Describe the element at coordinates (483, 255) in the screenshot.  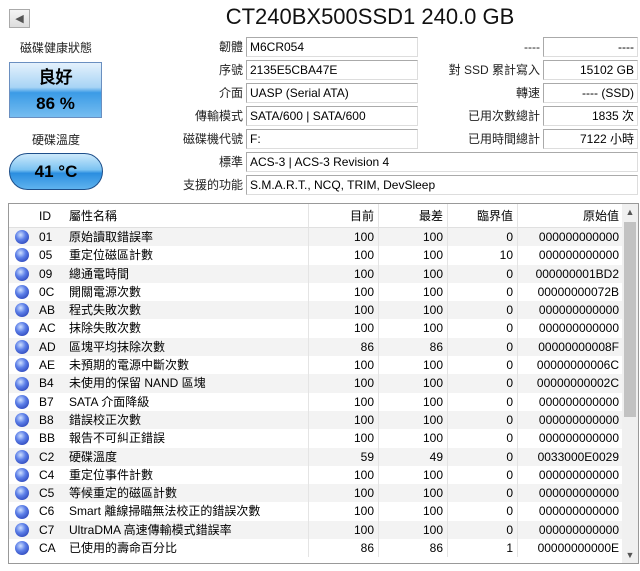
I see `table-cell: 10` at that location.